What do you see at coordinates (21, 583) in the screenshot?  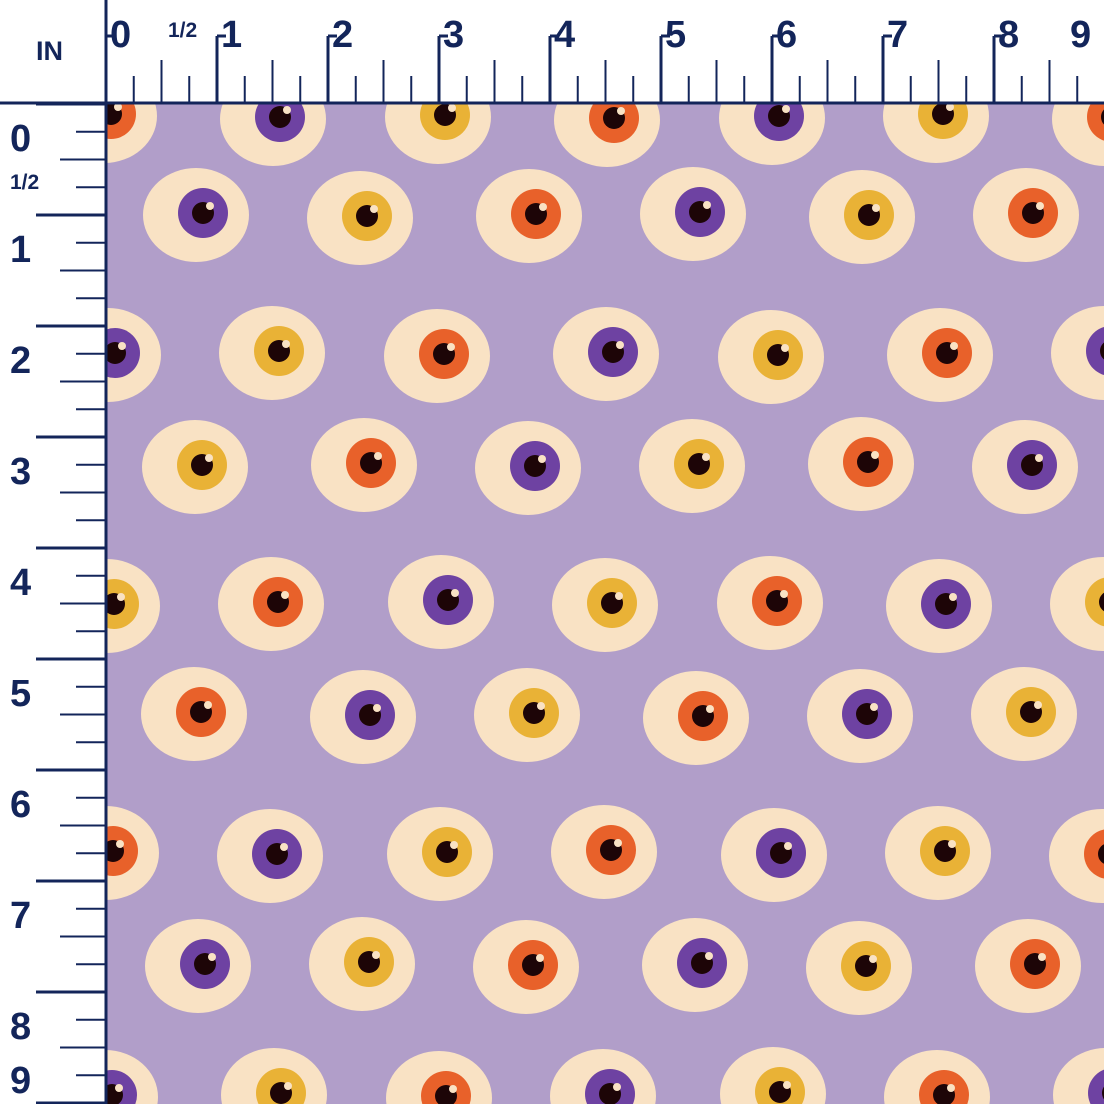 I see `left-ruler-label-4: 4` at bounding box center [21, 583].